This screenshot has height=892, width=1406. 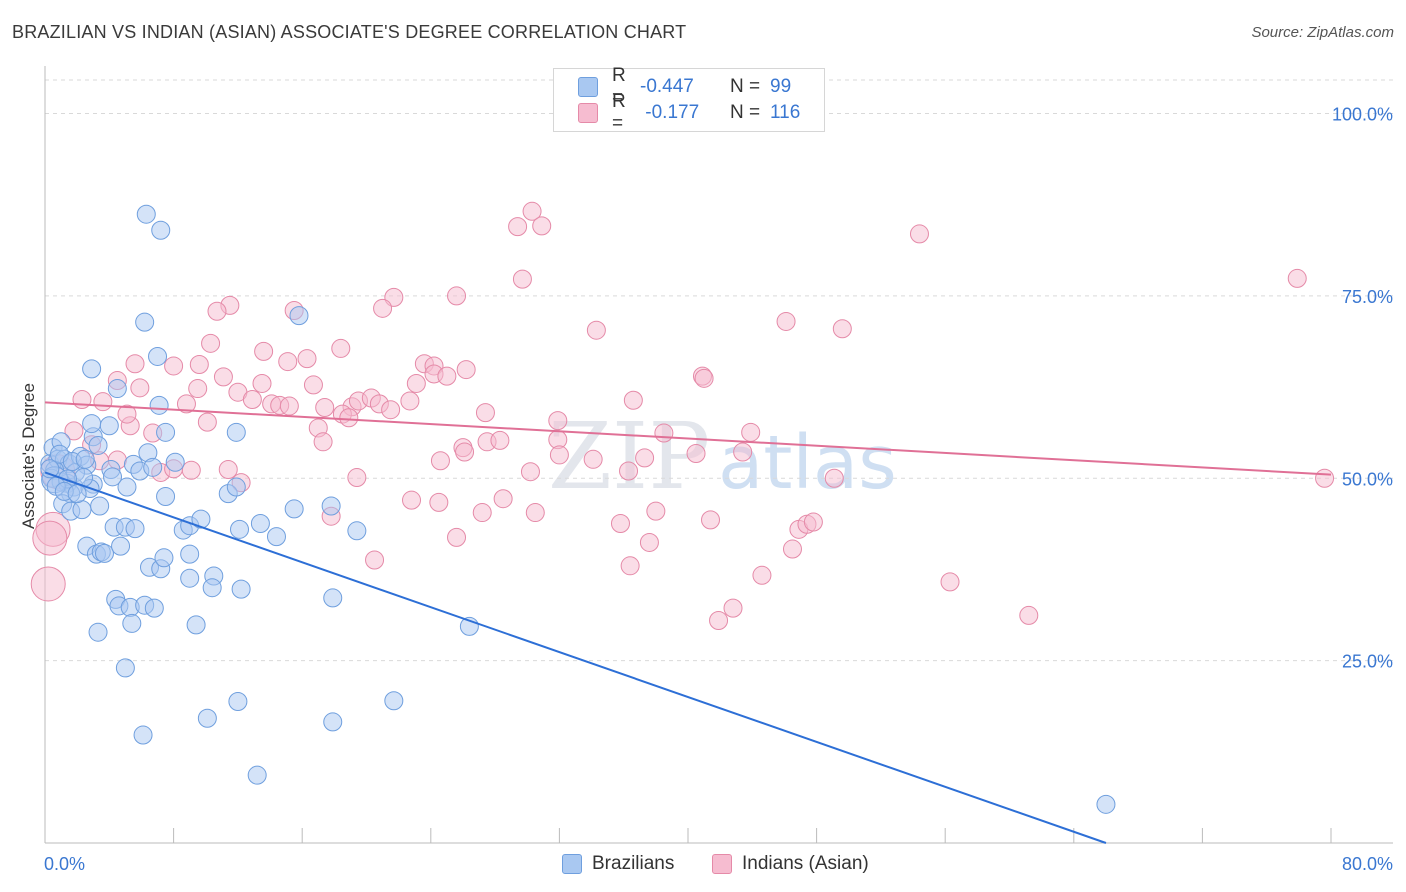 What do you see at coordinates (1367, 864) in the screenshot?
I see `x-tick-label: 80.0%` at bounding box center [1367, 864].